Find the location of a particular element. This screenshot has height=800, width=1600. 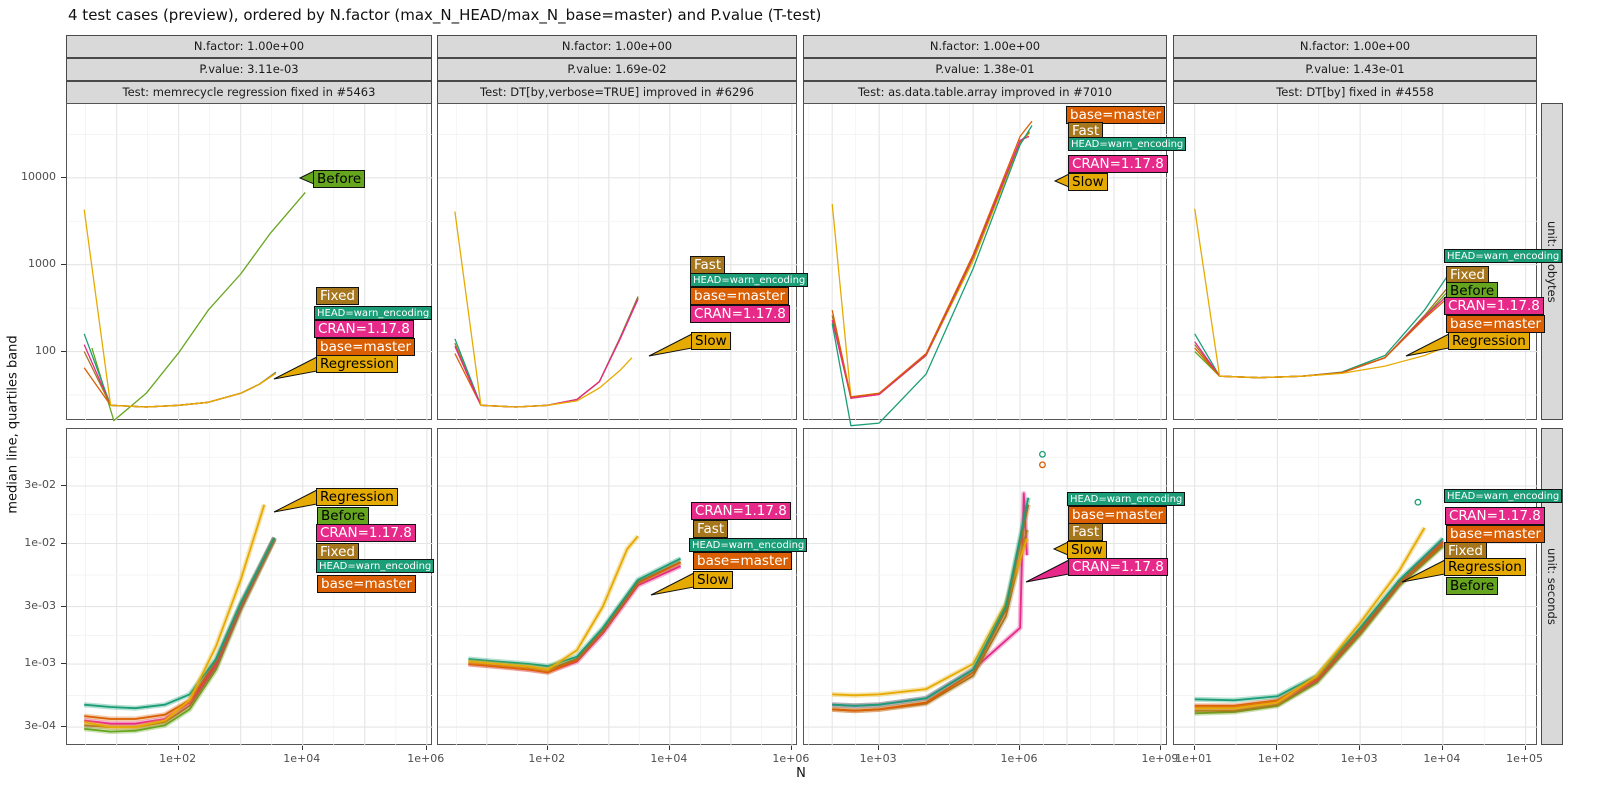

y-tick-label: 3e-04 is located at coordinates (40, 726).